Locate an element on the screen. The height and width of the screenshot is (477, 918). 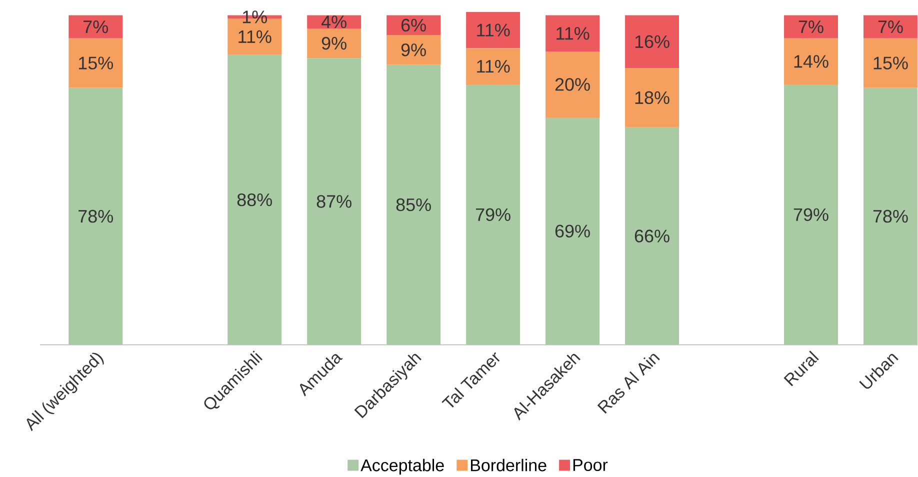
data-label: 20% is located at coordinates (572, 85).